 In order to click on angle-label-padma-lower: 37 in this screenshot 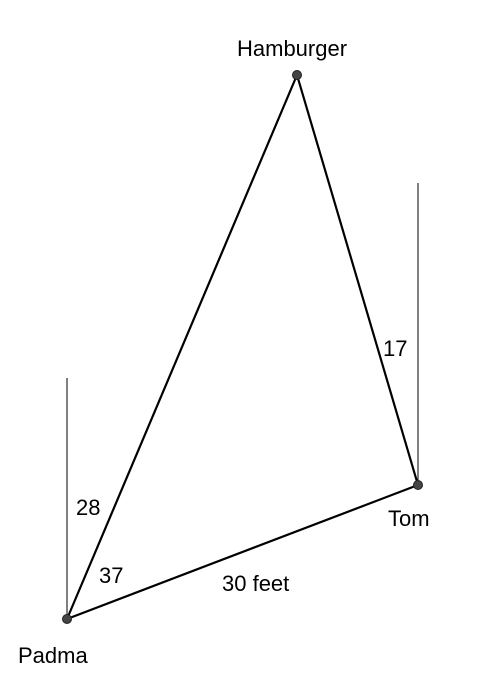, I will do `click(111, 575)`.